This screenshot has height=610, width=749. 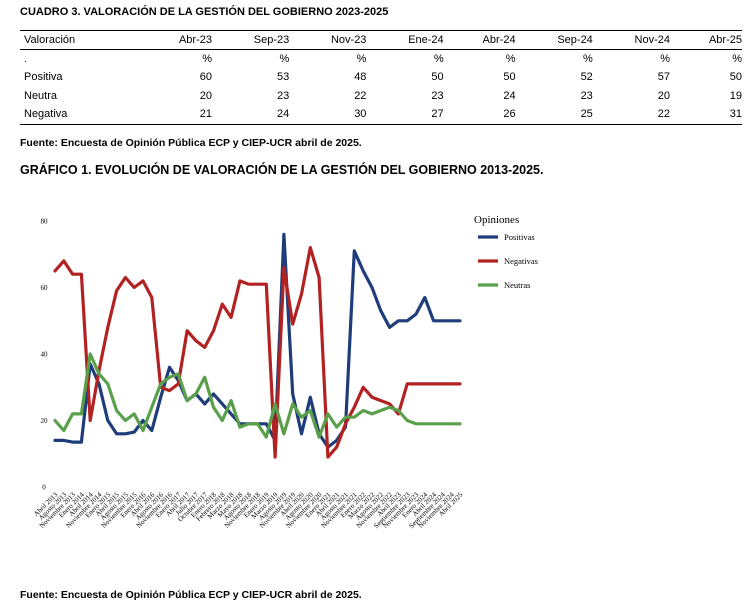 I want to click on table-cell: 53, so click(x=283, y=77).